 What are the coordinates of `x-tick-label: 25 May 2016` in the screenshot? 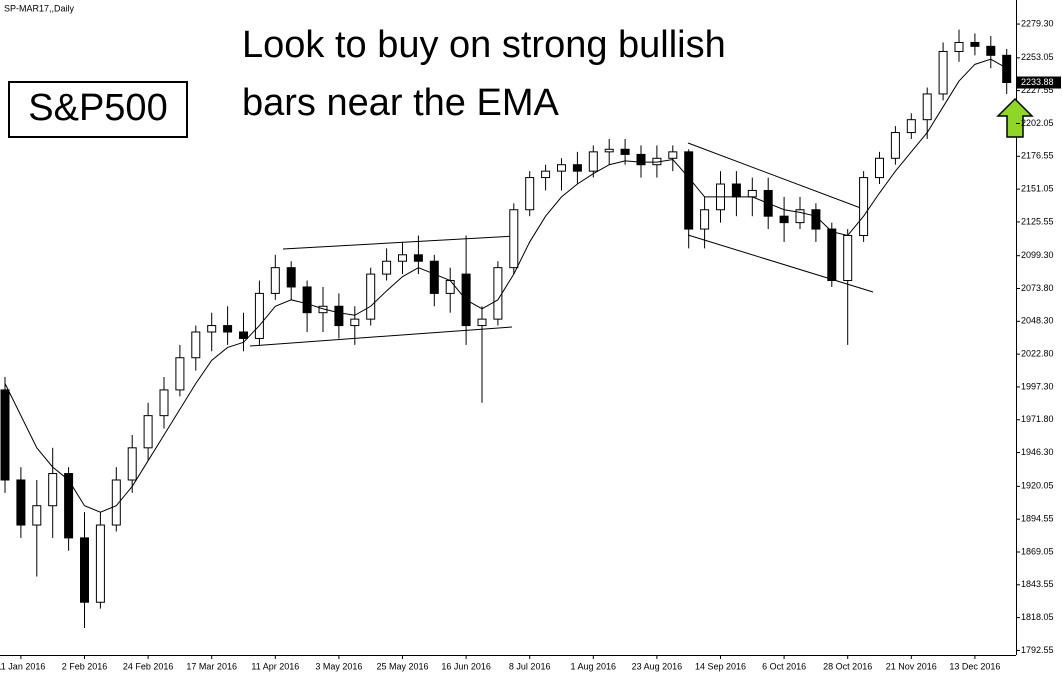 It's located at (402, 666).